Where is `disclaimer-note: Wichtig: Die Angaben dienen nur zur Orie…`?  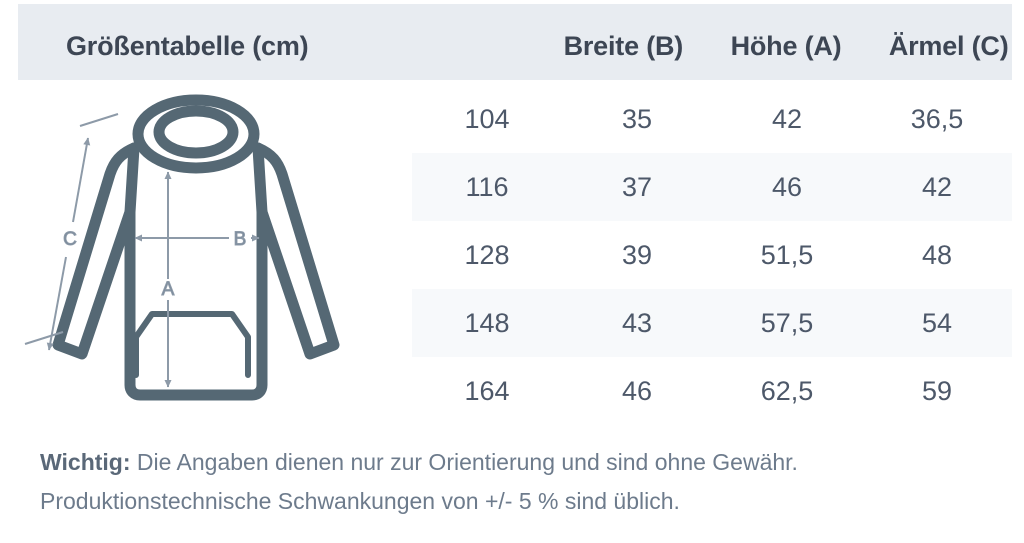 disclaimer-note: Wichtig: Die Angaben dienen nur zur Orie… is located at coordinates (520, 482).